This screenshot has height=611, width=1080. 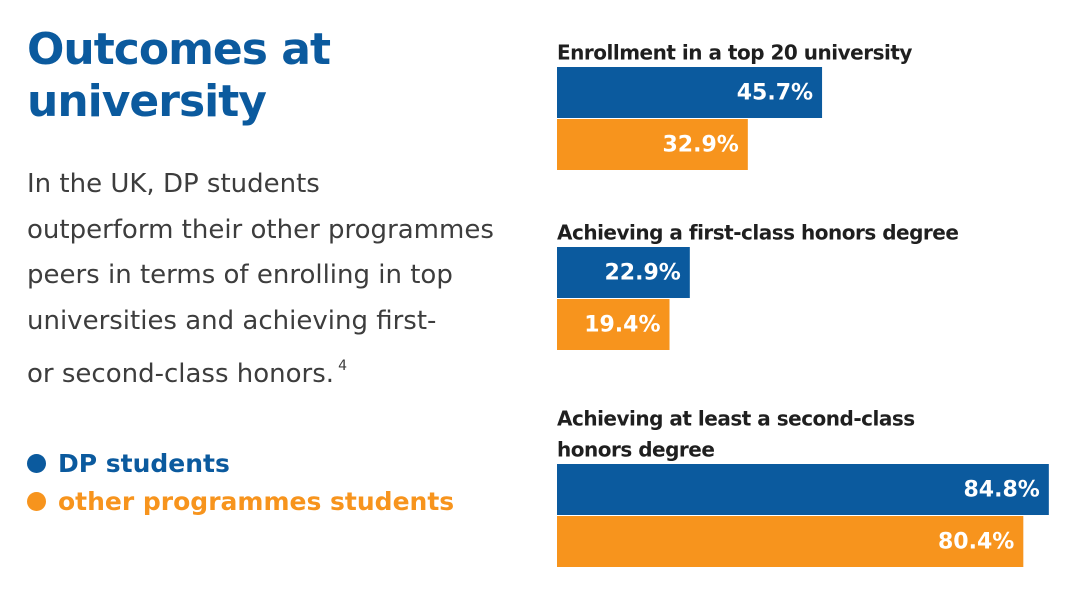 What do you see at coordinates (36, 463) in the screenshot?
I see `legend-dot-dp` at bounding box center [36, 463].